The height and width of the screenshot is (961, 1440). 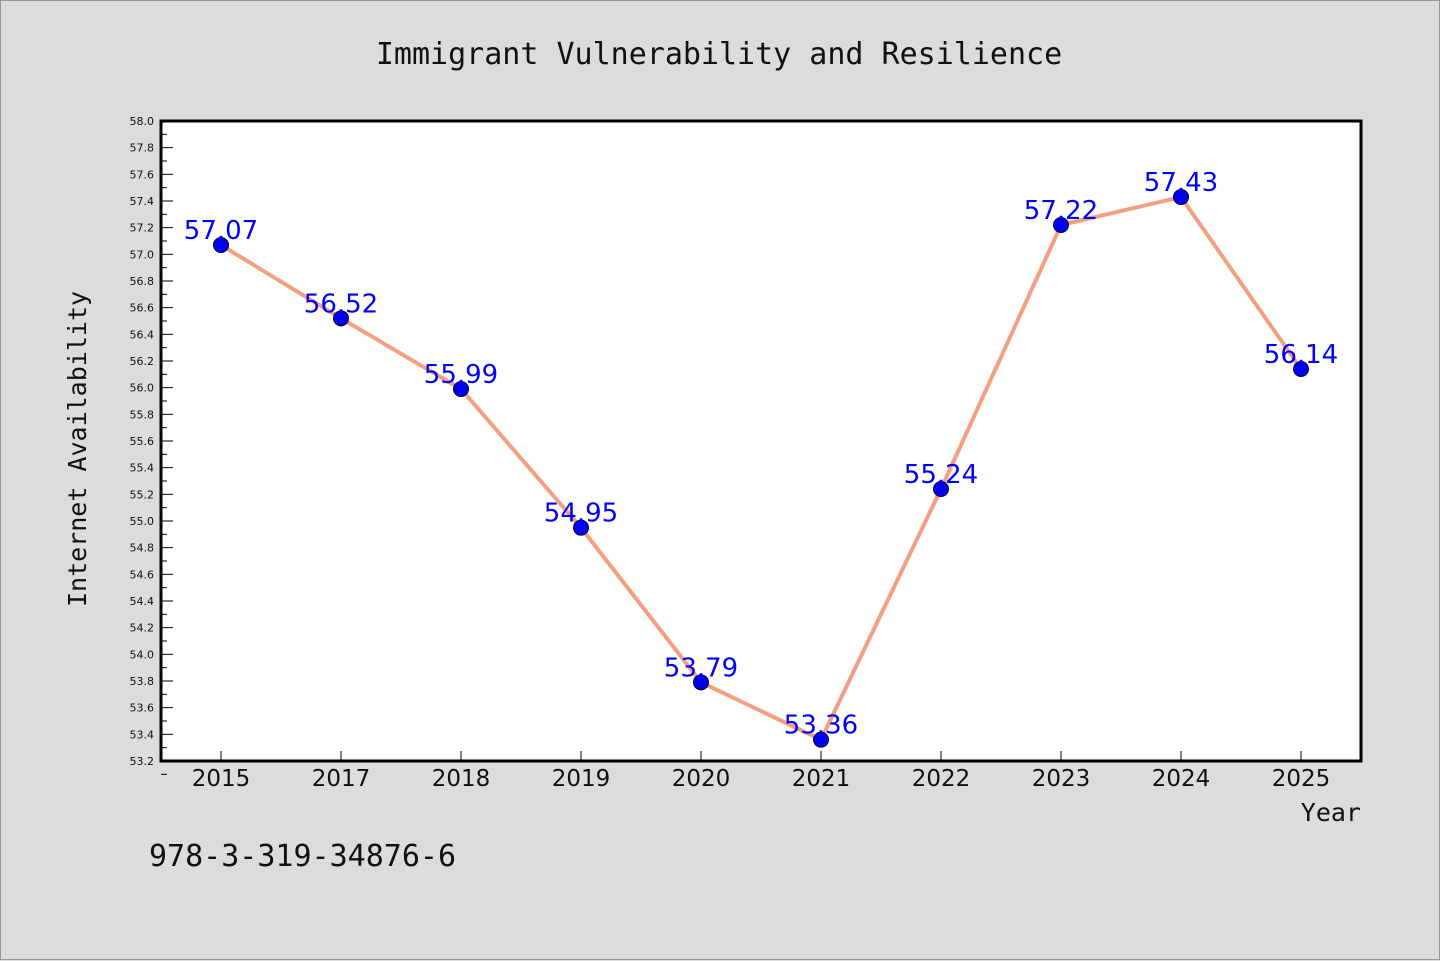 What do you see at coordinates (221, 231) in the screenshot?
I see `data-label: 57.07` at bounding box center [221, 231].